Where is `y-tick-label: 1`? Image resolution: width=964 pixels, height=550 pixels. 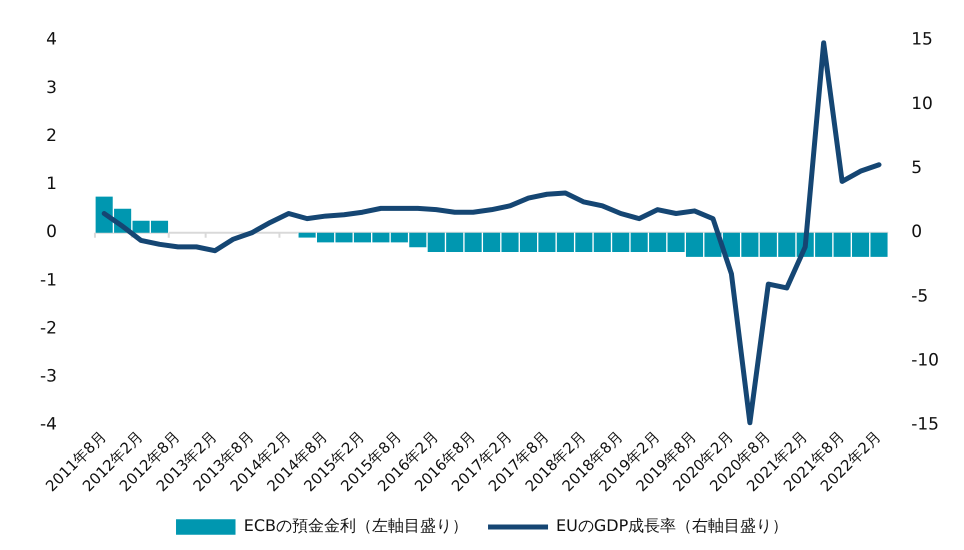 y-tick-label: 1 is located at coordinates (51, 184).